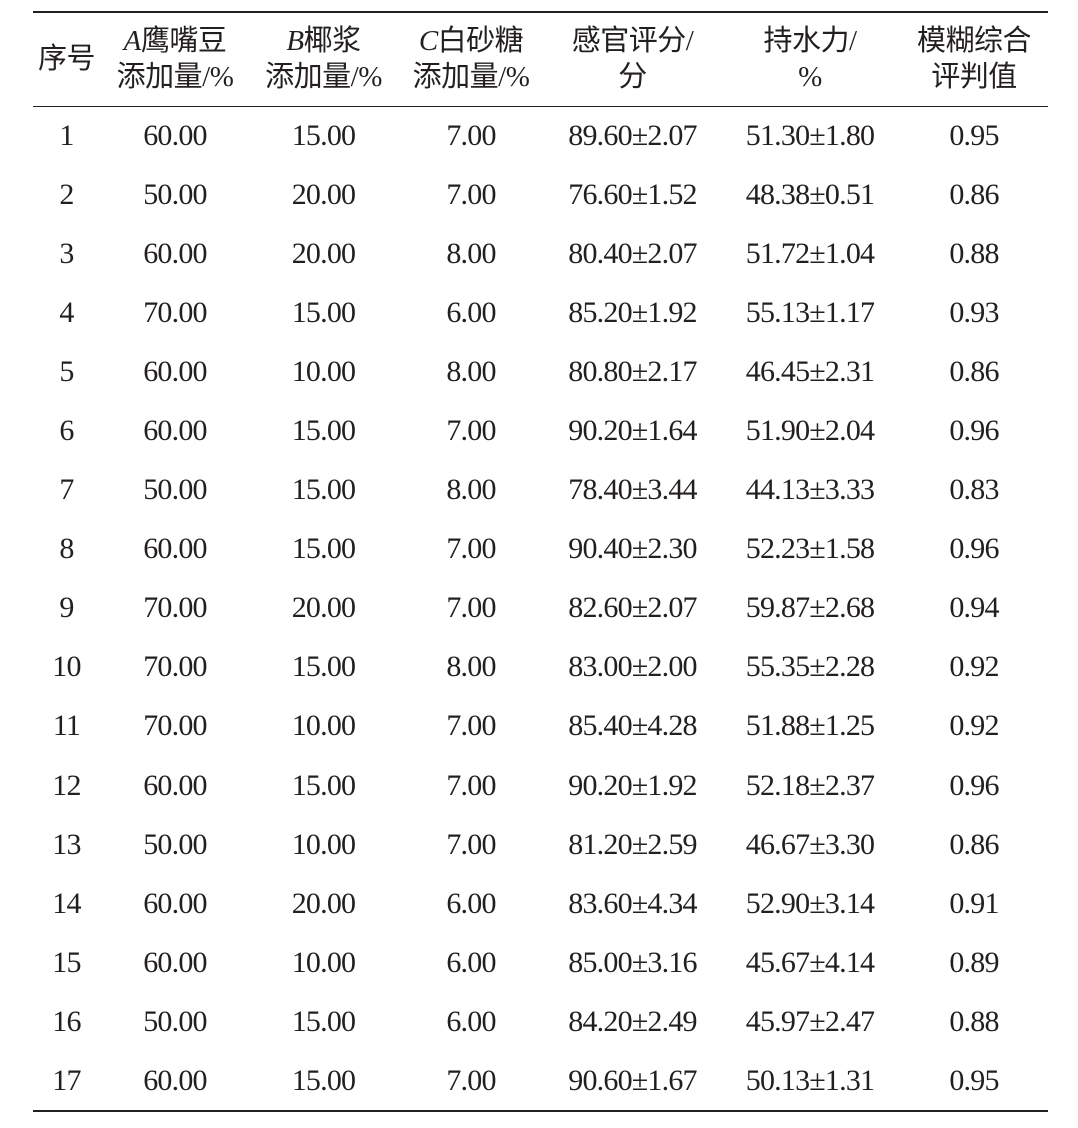  Describe the element at coordinates (632, 77) in the screenshot. I see `header-line2: 分` at that location.